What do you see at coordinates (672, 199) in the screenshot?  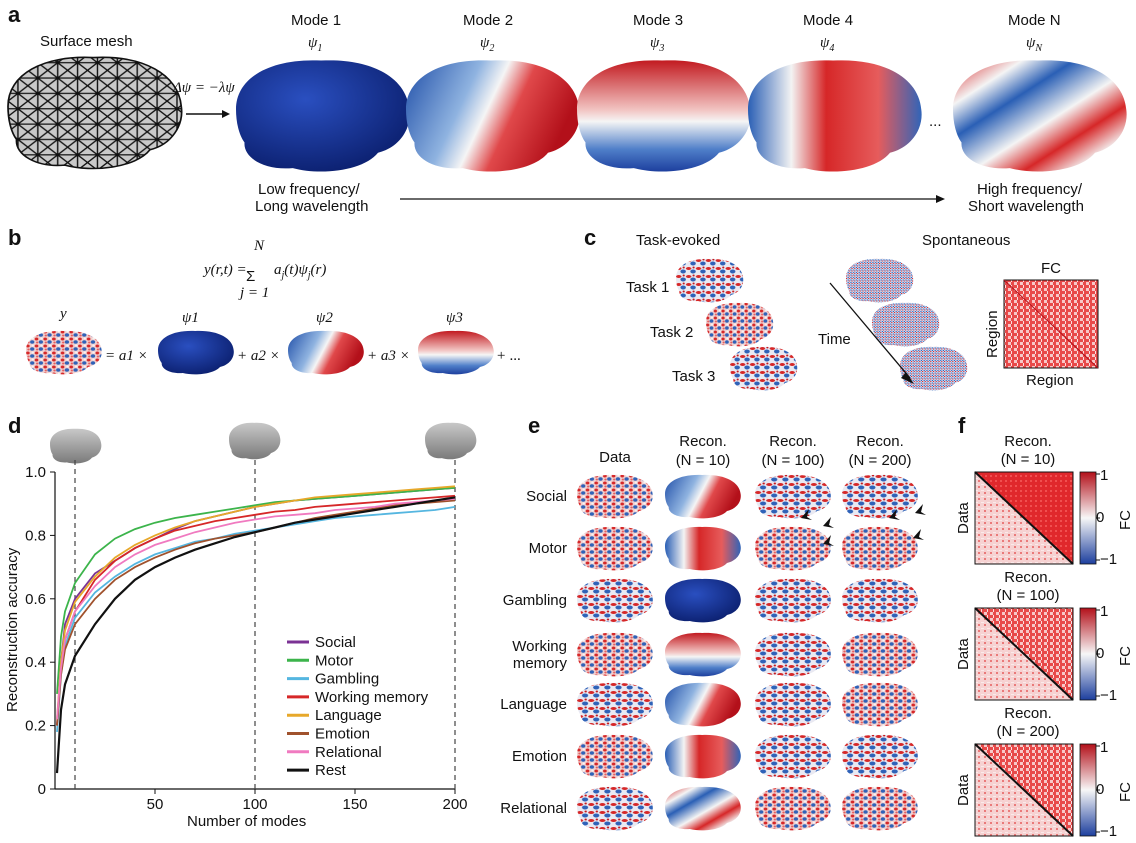 I see `frequency-arrow` at bounding box center [672, 199].